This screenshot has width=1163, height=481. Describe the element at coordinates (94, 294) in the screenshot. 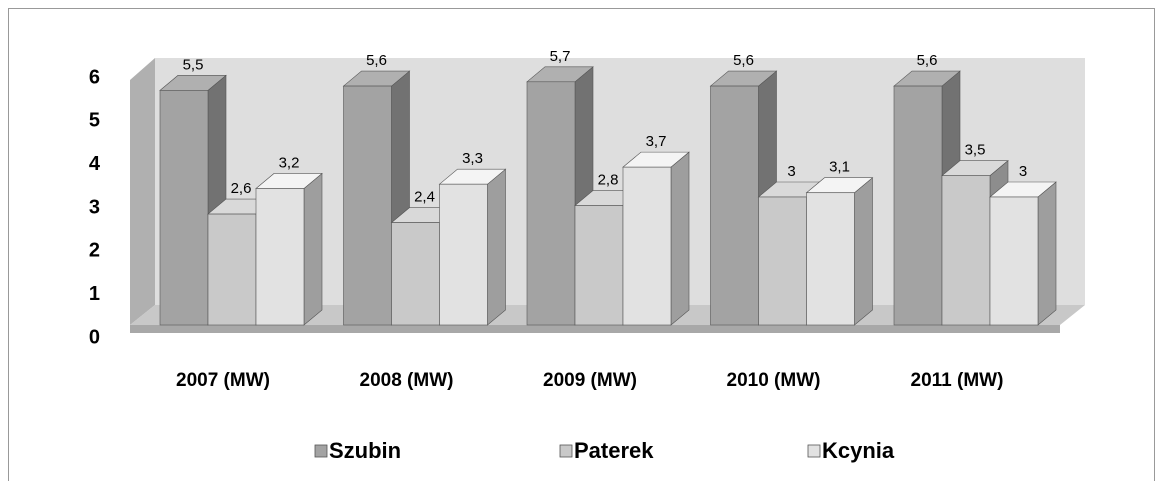

I see `y-tick-label: 1` at that location.